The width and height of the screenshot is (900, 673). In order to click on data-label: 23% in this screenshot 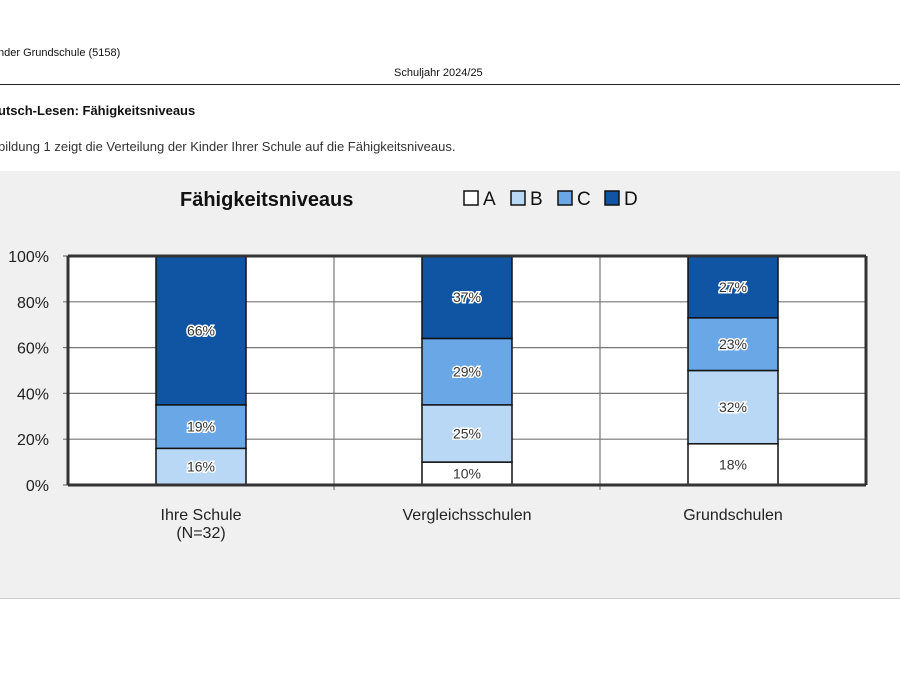, I will do `click(733, 344)`.